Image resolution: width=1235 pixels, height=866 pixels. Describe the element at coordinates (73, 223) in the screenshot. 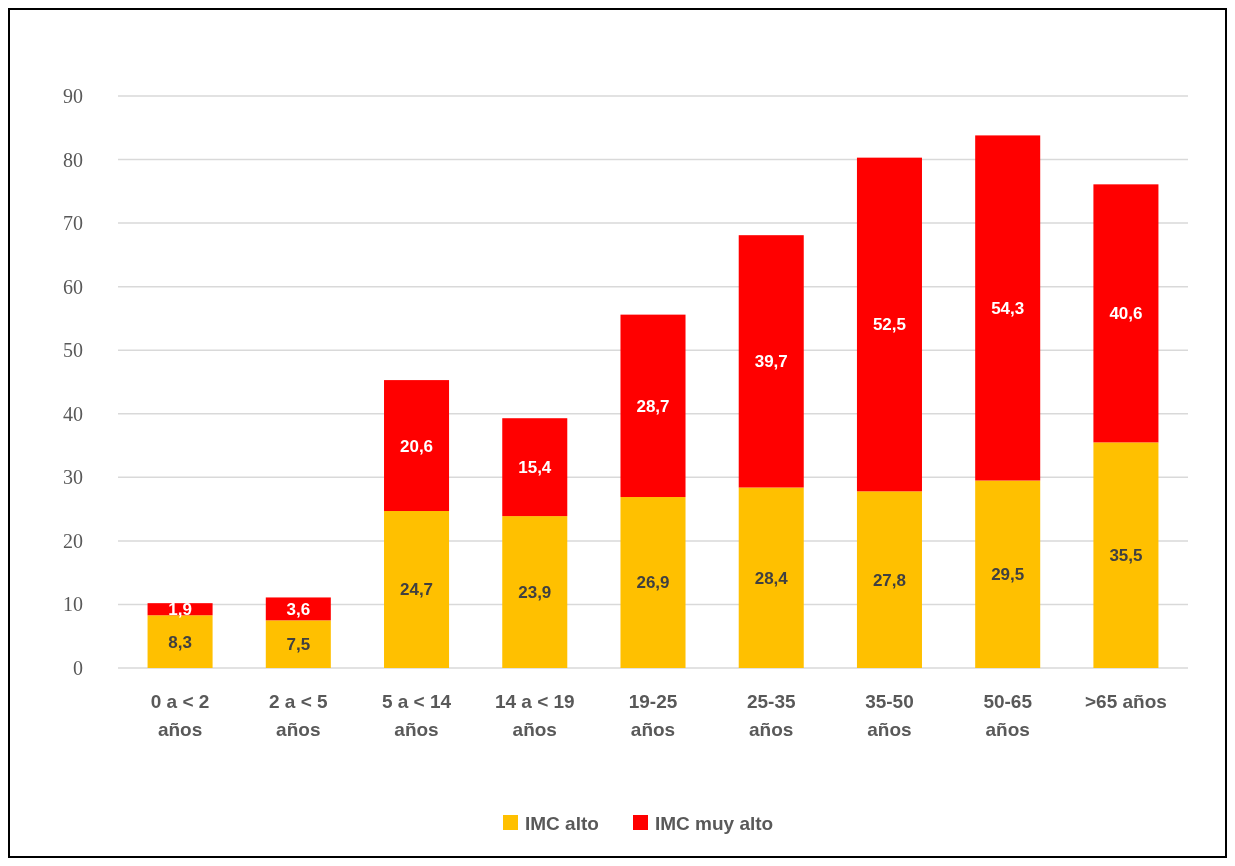

I see `y-tick-label: 70` at that location.